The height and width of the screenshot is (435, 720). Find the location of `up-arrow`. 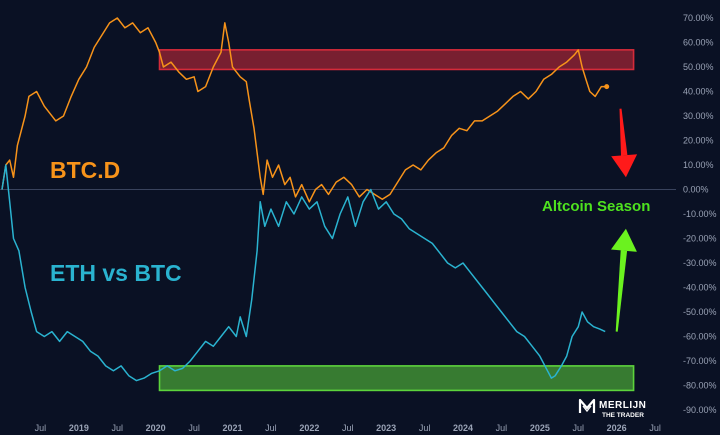

up-arrow is located at coordinates (624, 280).